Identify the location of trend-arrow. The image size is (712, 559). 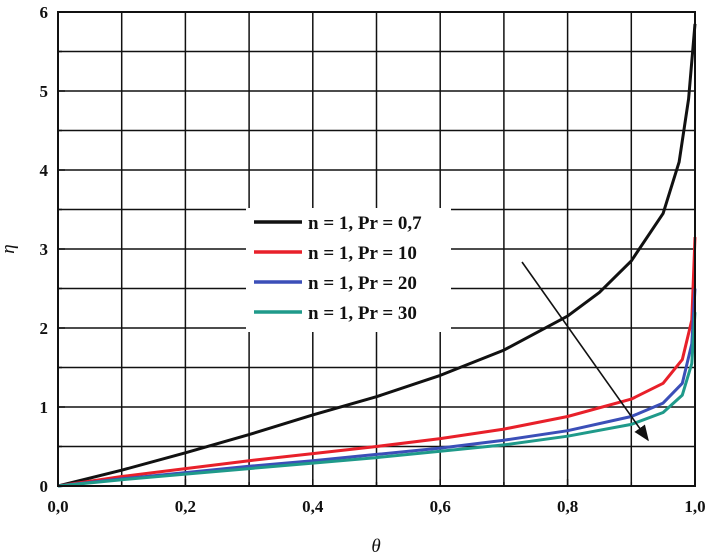
(585, 351).